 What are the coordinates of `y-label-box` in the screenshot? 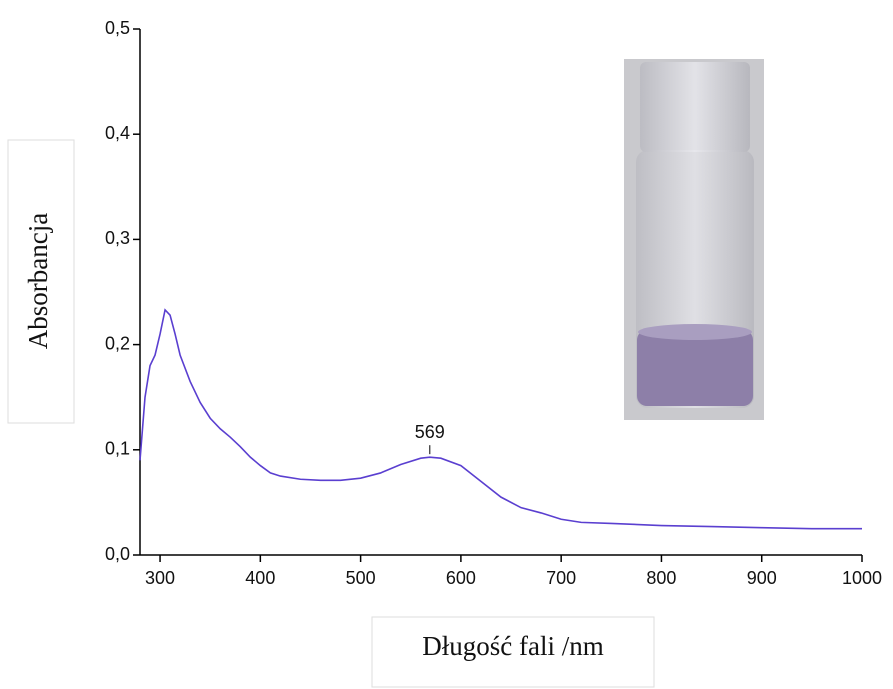 It's located at (41, 281).